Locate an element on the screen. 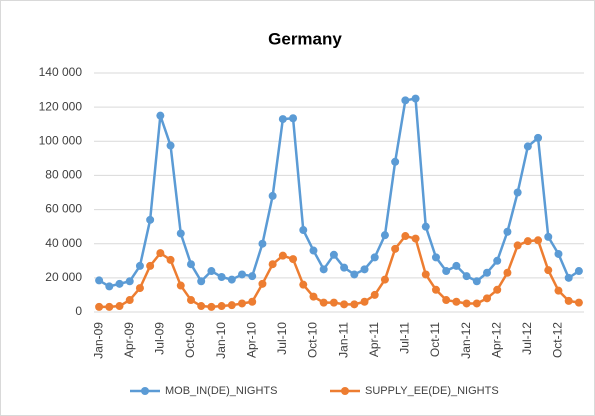  y-tick-label: 100 000 is located at coordinates (61, 140).